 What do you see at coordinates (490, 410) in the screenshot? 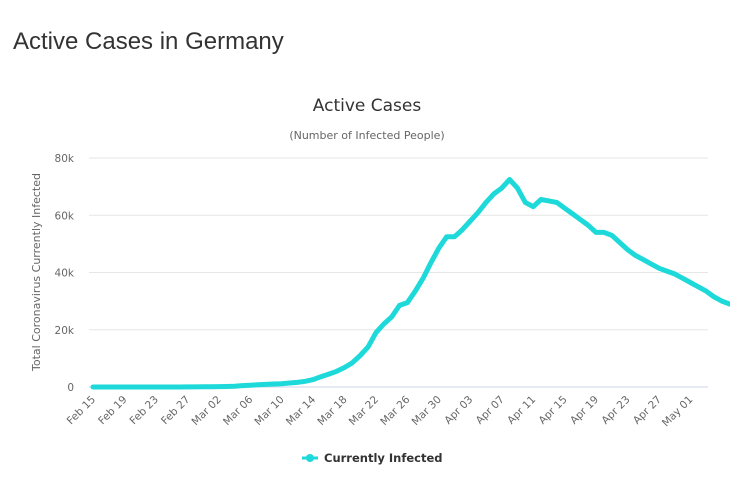
I see `x-tick-label: Apr 07` at bounding box center [490, 410].